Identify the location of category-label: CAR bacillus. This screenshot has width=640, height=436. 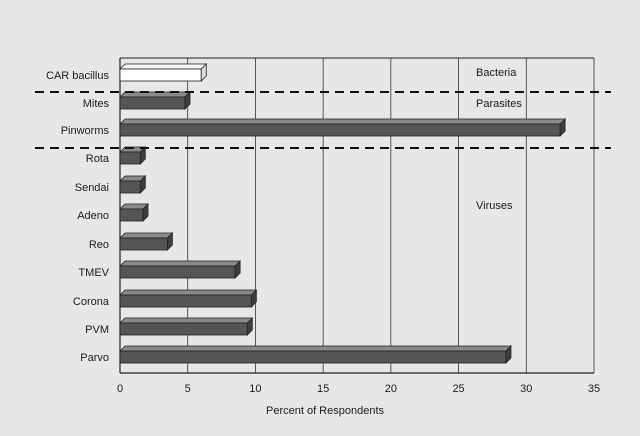
(77, 76).